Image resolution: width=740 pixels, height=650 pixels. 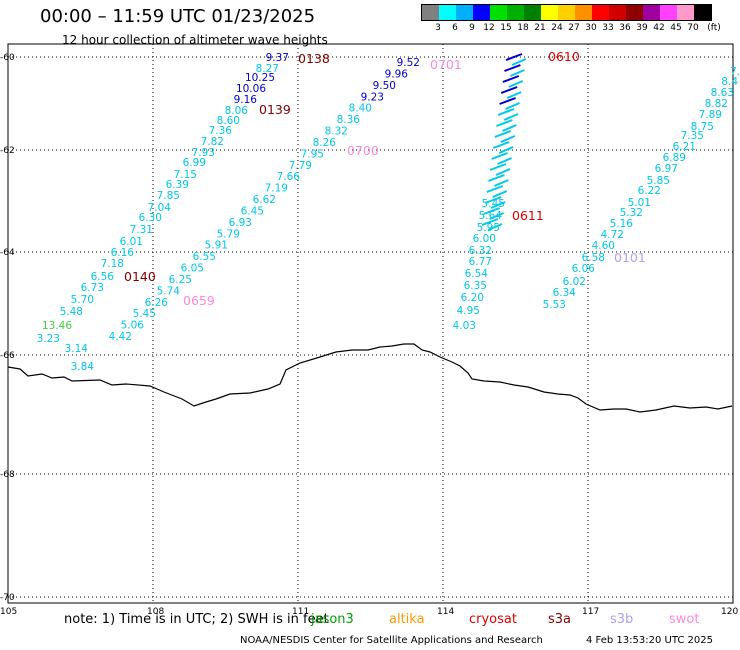 What do you see at coordinates (155, 612) in the screenshot?
I see `lon-tick-label: 108` at bounding box center [155, 612].